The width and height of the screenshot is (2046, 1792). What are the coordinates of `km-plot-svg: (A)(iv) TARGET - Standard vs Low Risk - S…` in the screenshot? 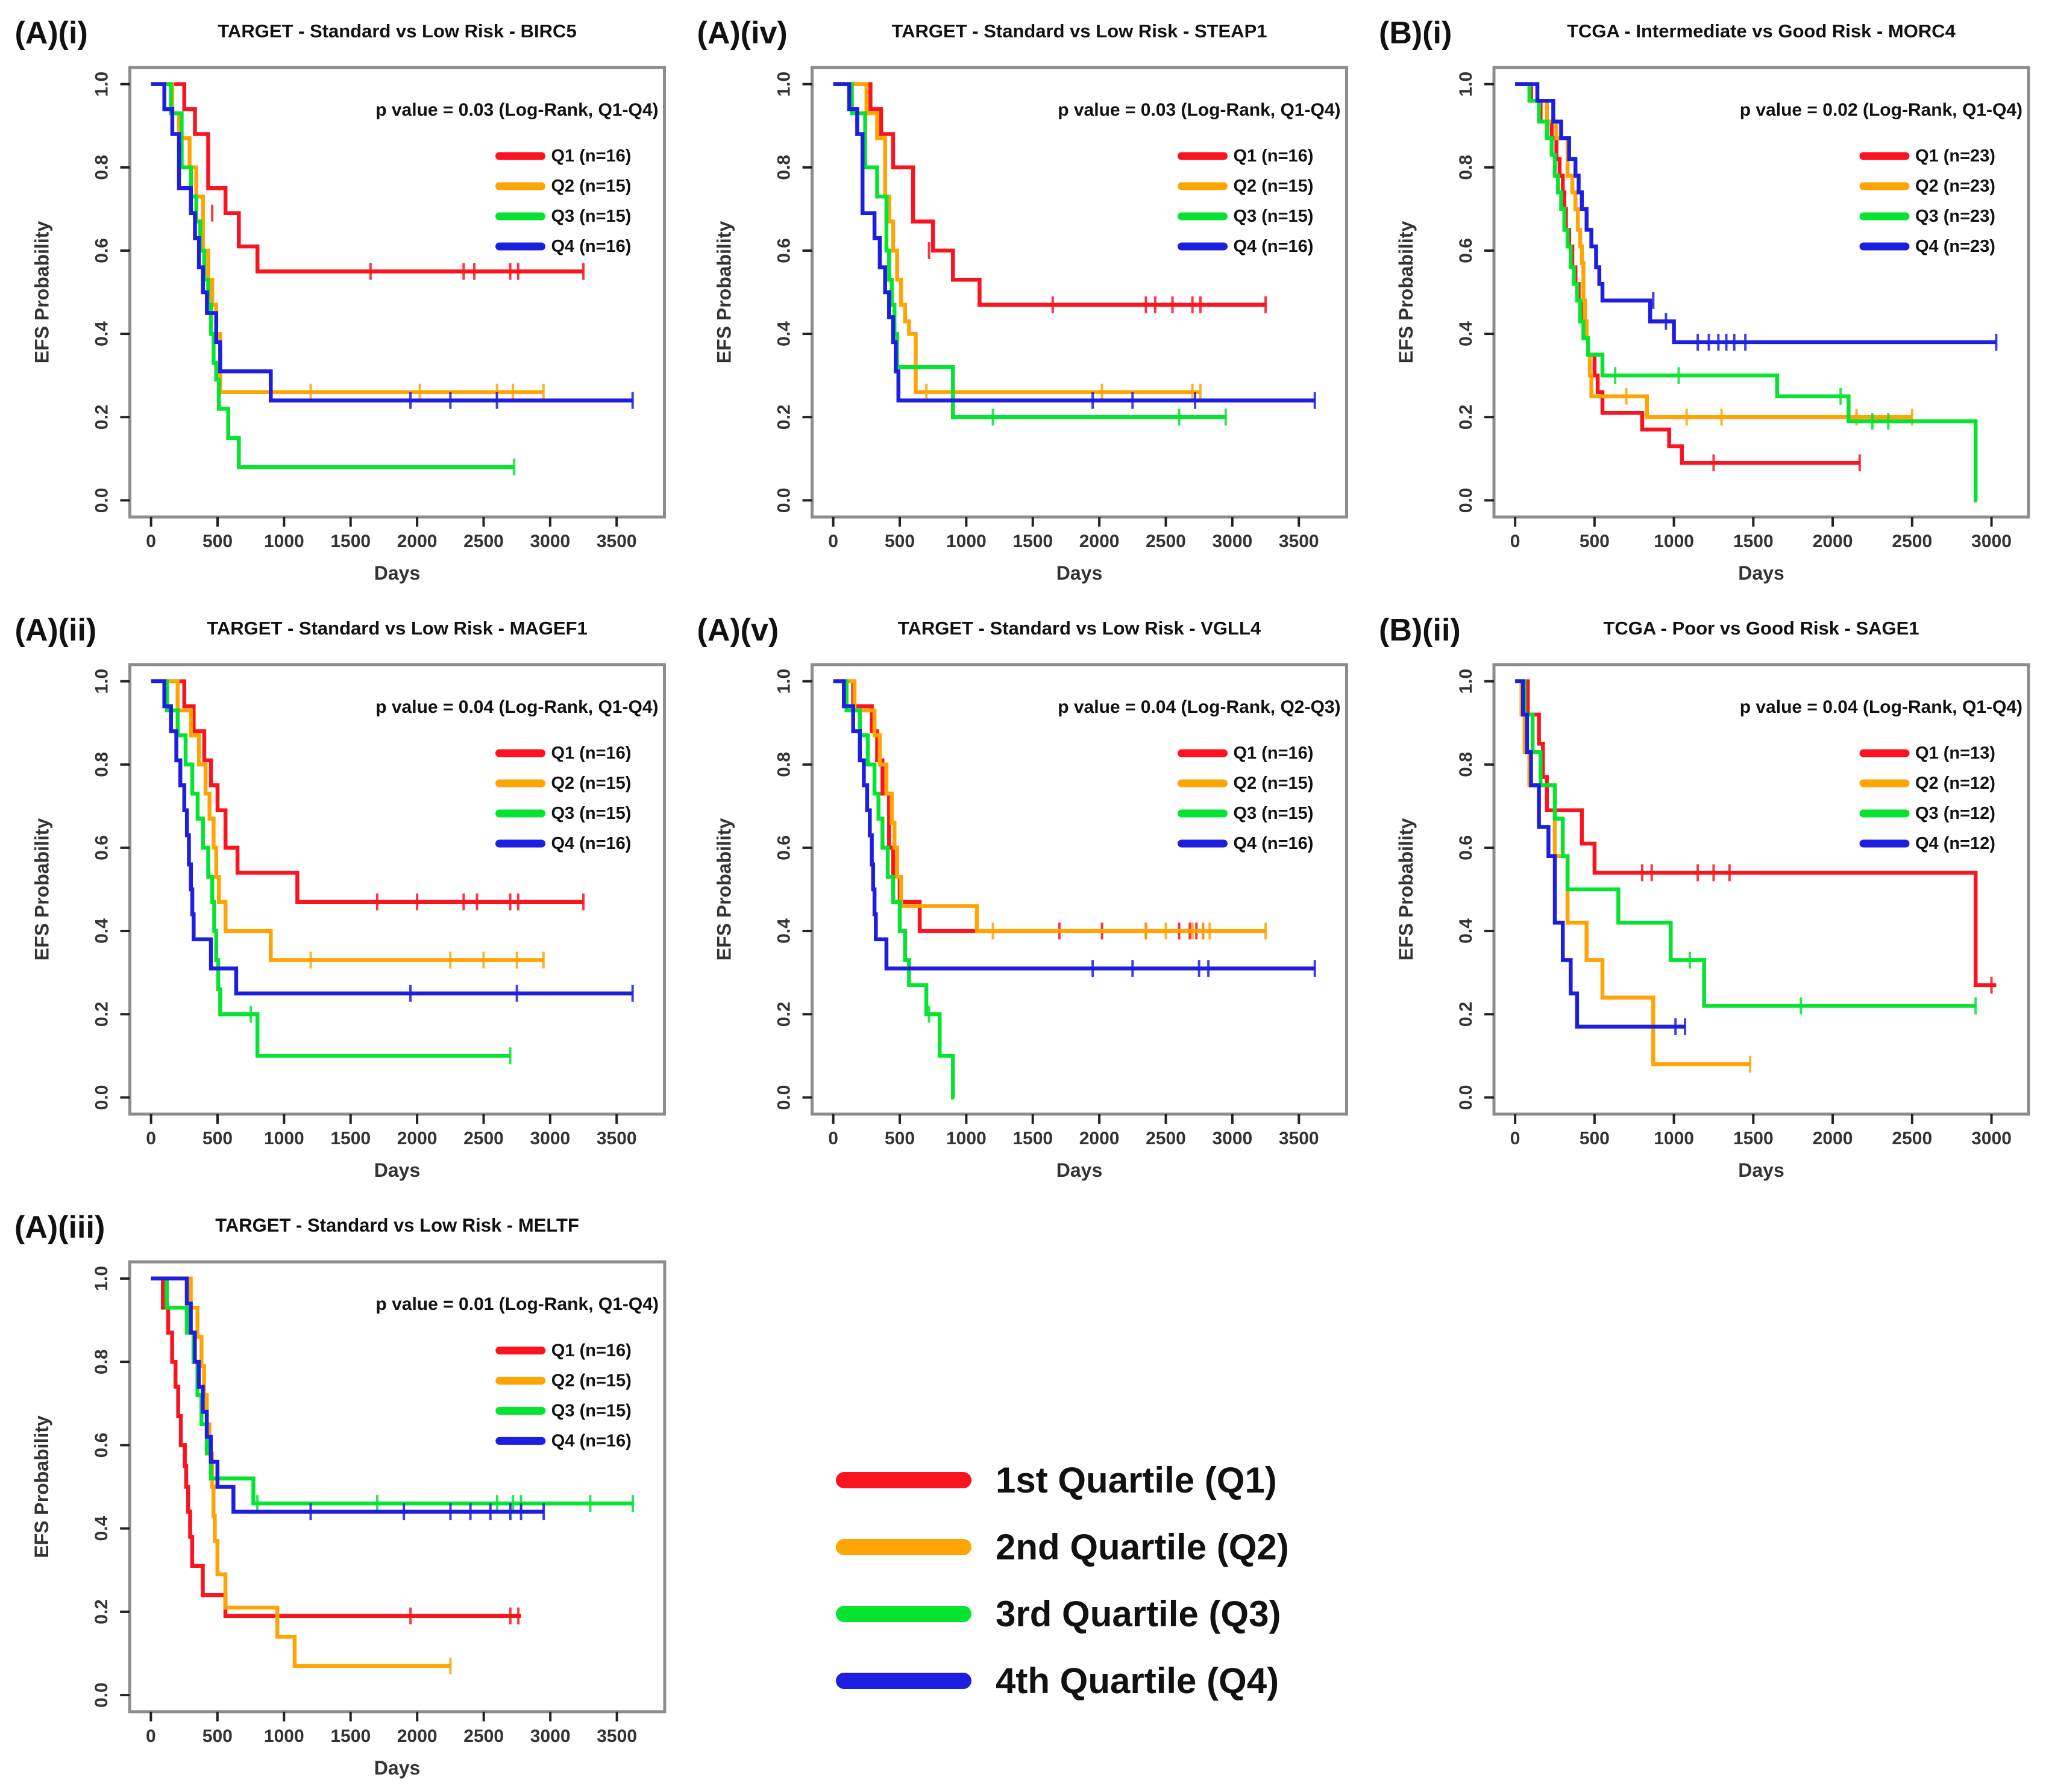 It's located at (1022, 300).